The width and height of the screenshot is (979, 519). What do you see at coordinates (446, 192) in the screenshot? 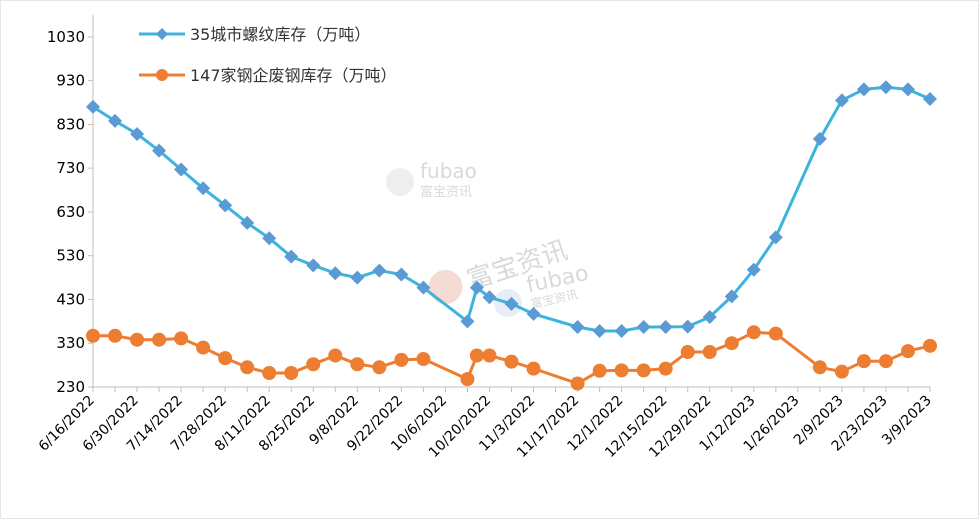
I see `watermark-brand-cn: 富宝资讯` at bounding box center [446, 192].